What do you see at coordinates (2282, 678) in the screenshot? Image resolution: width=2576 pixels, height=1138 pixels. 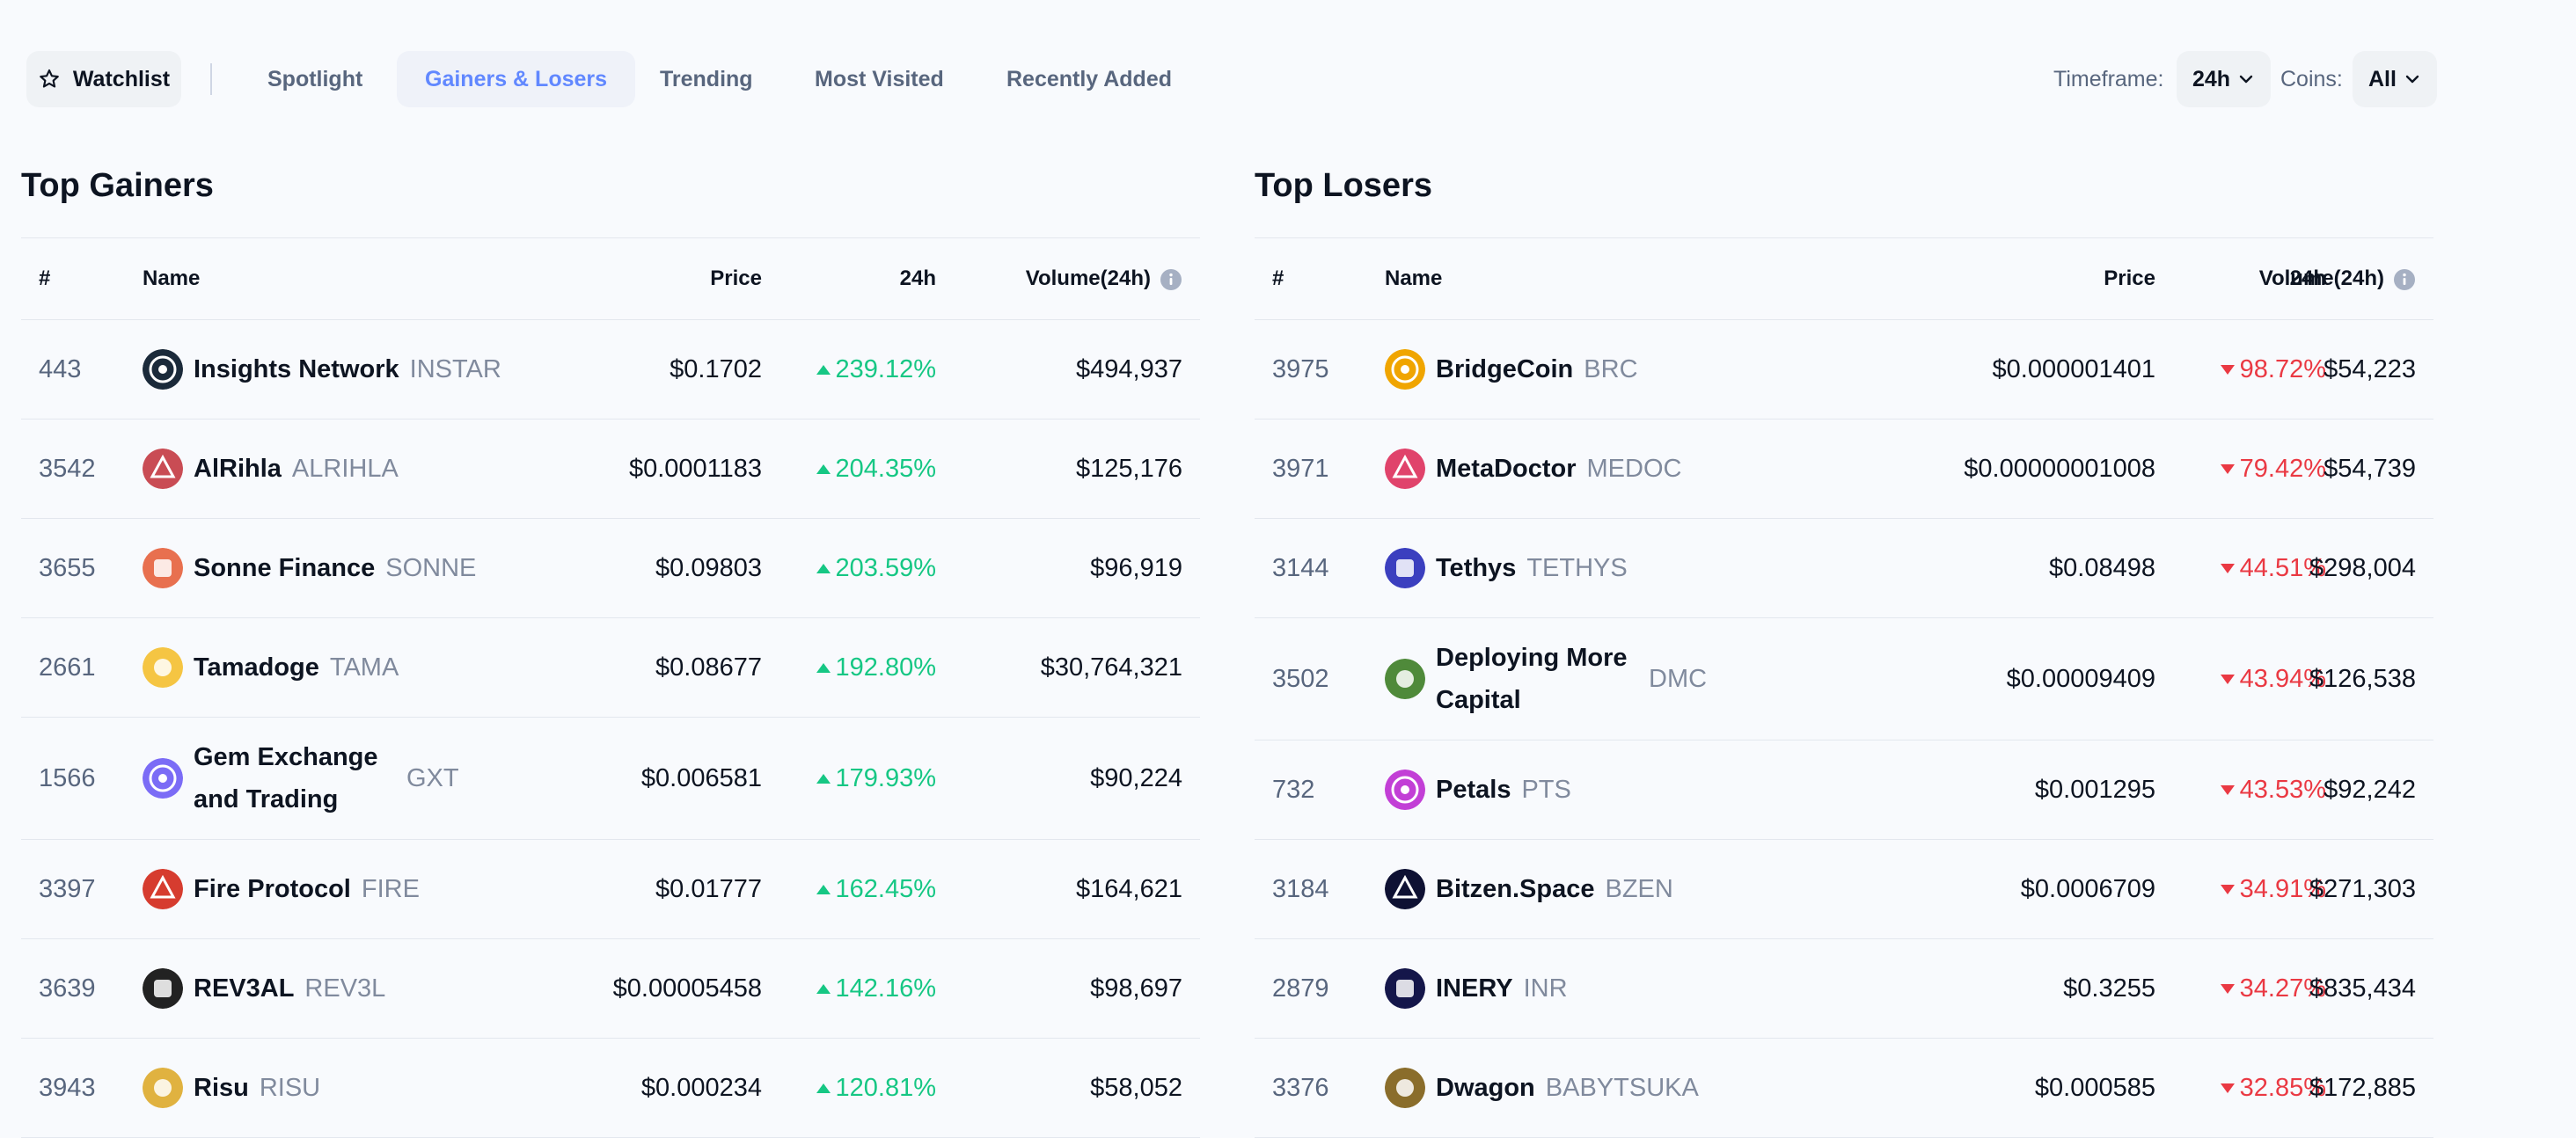 I see `change-value: 43.94%` at bounding box center [2282, 678].